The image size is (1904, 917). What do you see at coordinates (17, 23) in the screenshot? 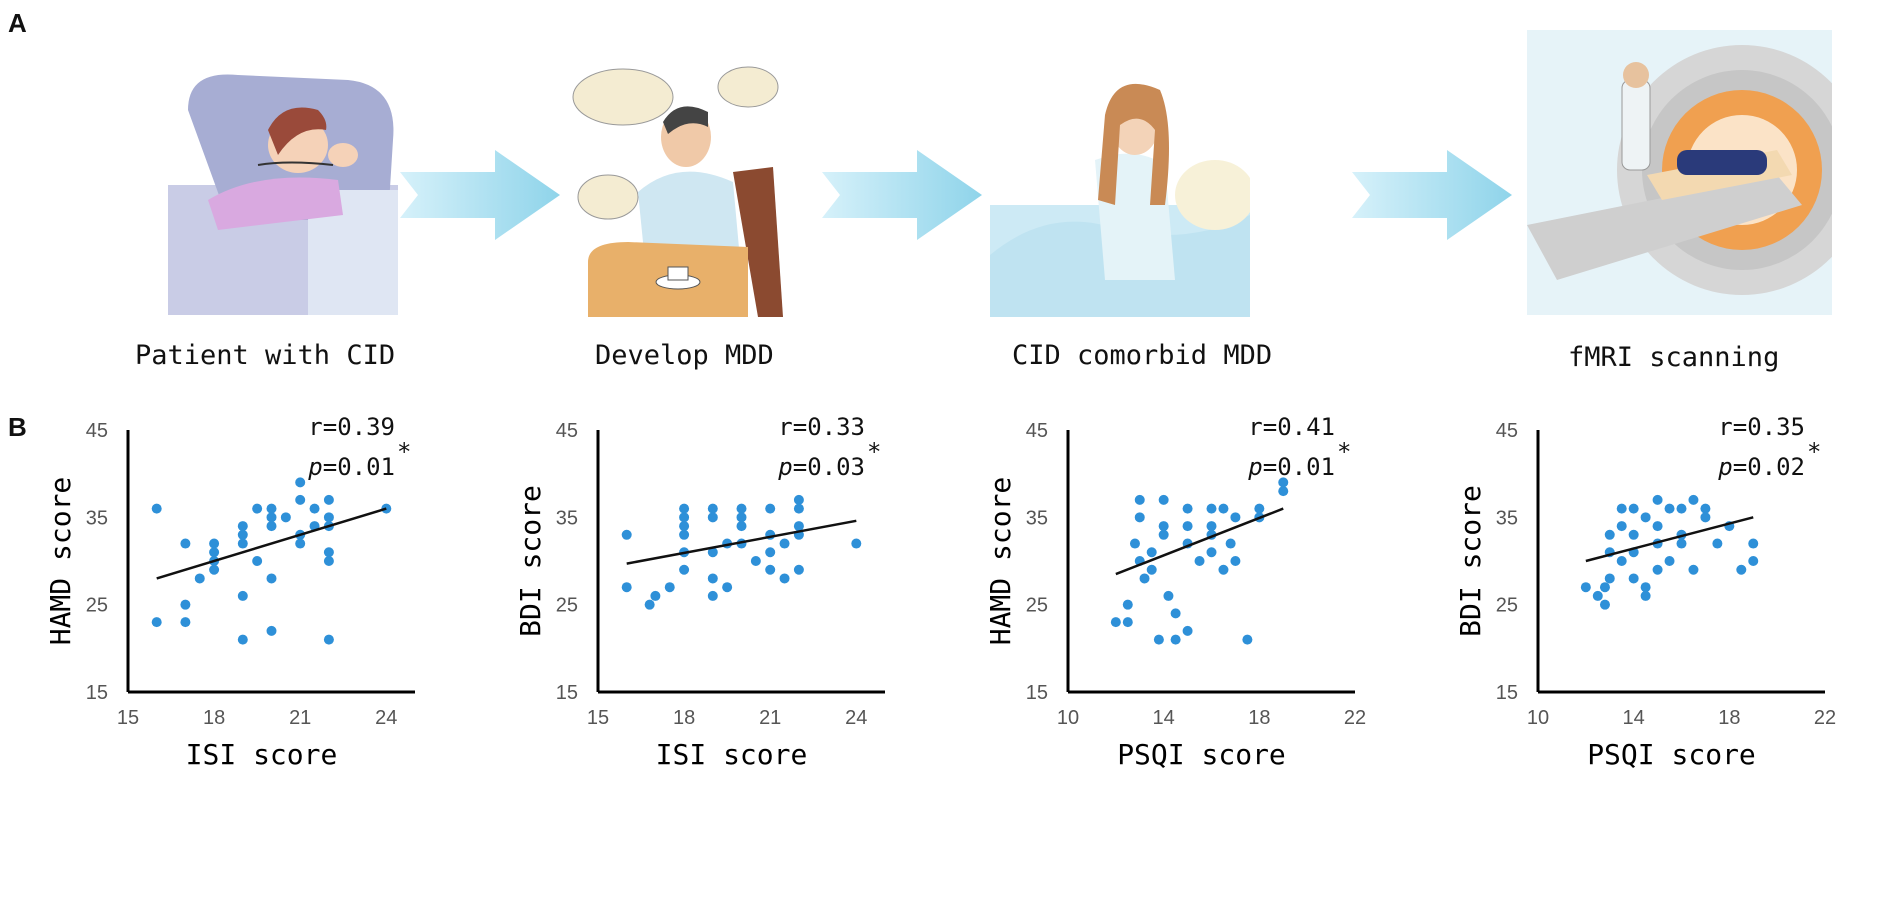
I see `panel-a-label: A` at bounding box center [17, 23].